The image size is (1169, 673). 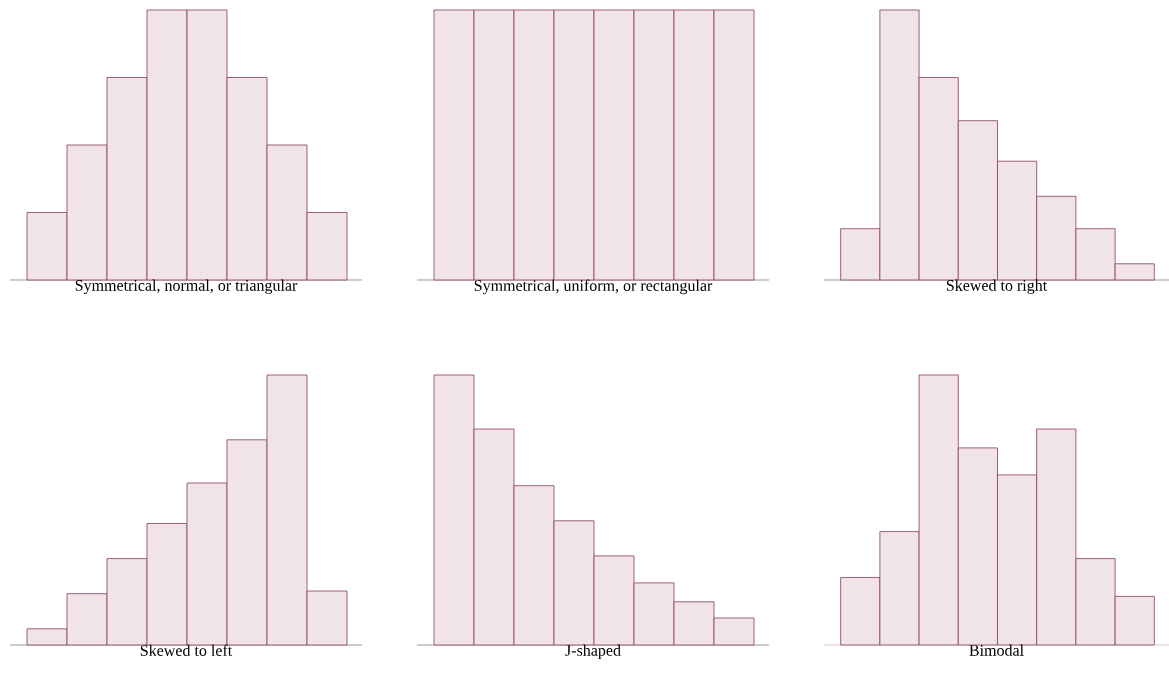 I want to click on x-axis-title: Symmetrical, normal, or triangular, so click(x=186, y=287).